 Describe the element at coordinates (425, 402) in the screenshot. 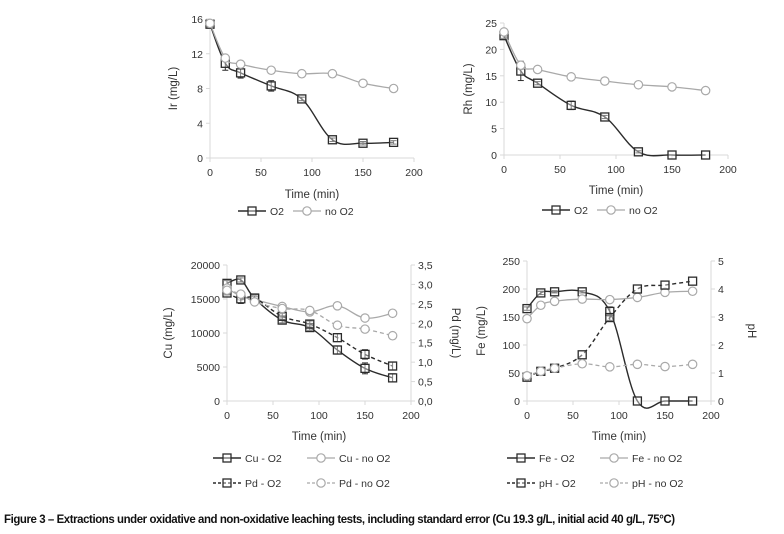

I see `y2-tick-label: 0,0` at that location.